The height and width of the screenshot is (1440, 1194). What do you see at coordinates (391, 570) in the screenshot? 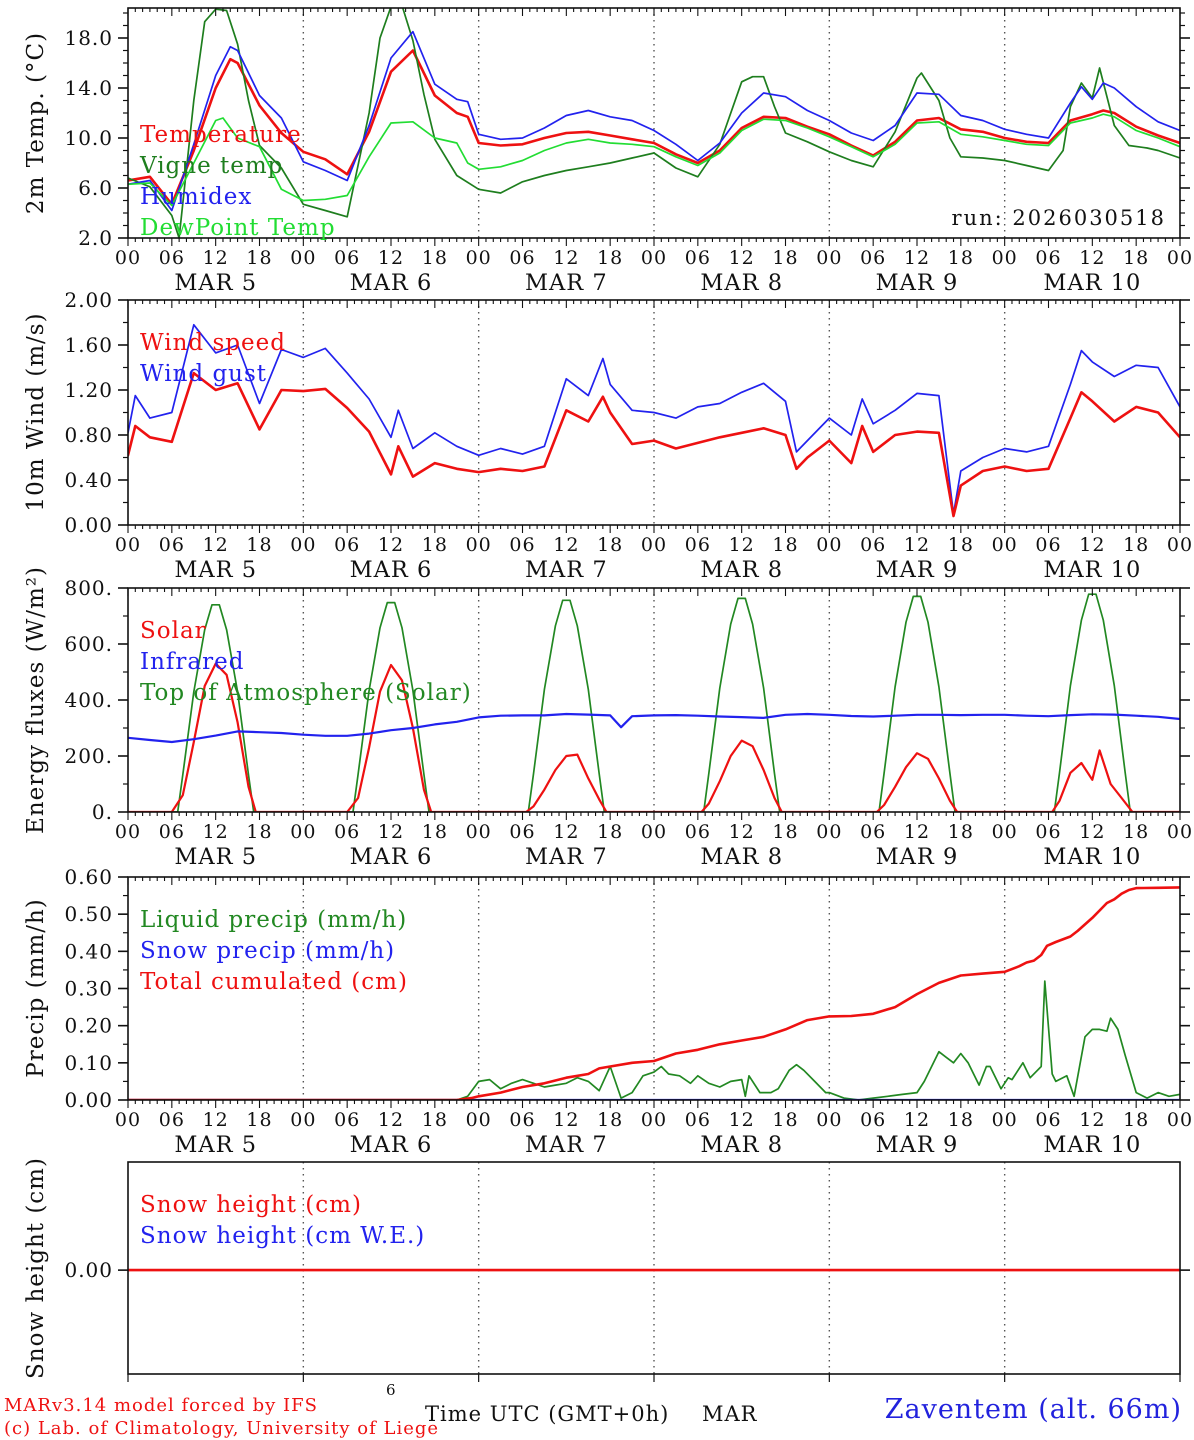
I see `svg-text: MAR 6` at bounding box center [391, 570].